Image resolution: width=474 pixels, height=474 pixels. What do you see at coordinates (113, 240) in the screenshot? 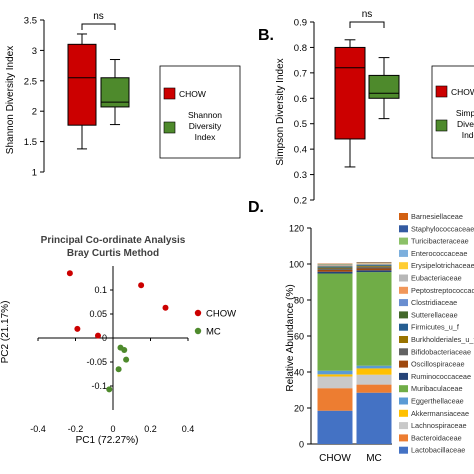
I see `panel-c-title-line1: Principal Co-ordinate Analysis` at bounding box center [113, 240].